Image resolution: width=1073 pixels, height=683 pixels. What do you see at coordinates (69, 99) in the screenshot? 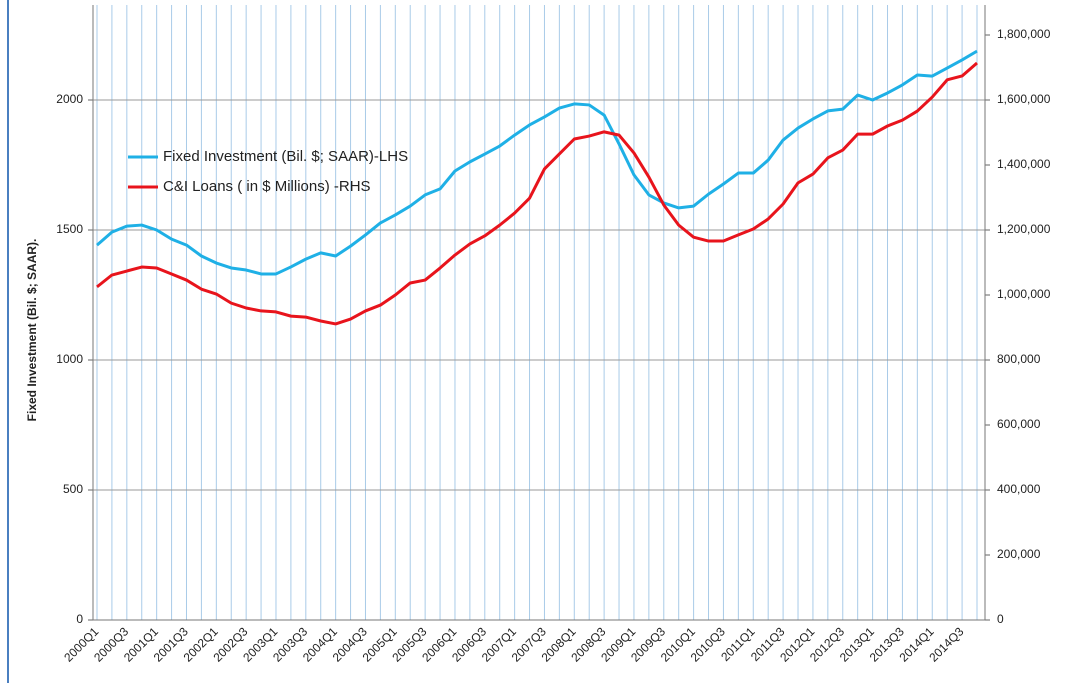
I see `y-tick-label: 2000` at bounding box center [69, 99].